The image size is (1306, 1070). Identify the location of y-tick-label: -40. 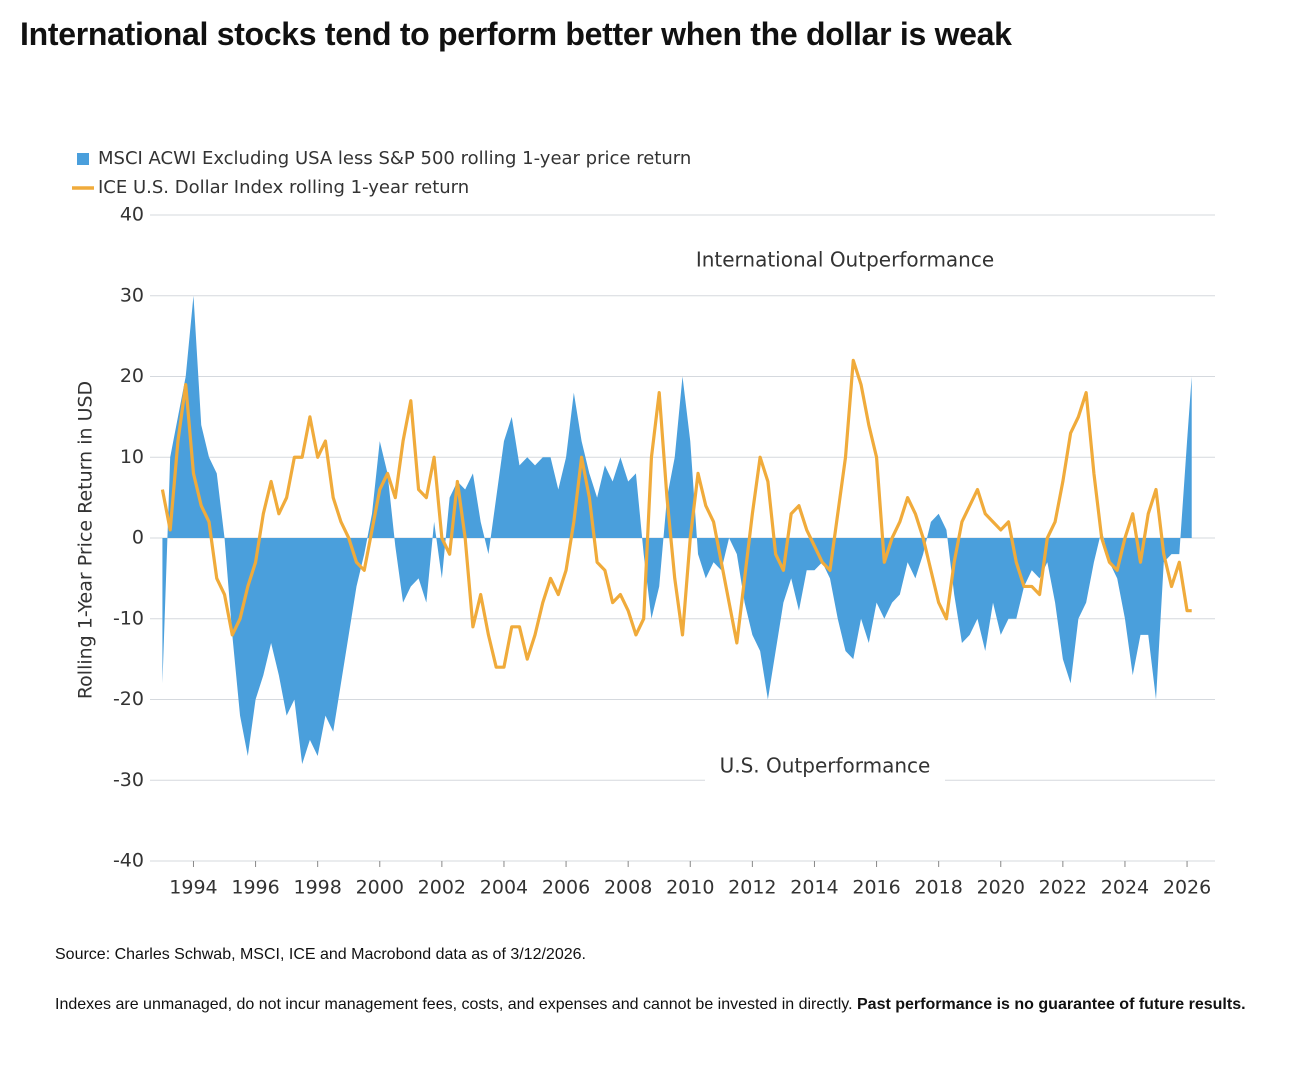
(128, 861).